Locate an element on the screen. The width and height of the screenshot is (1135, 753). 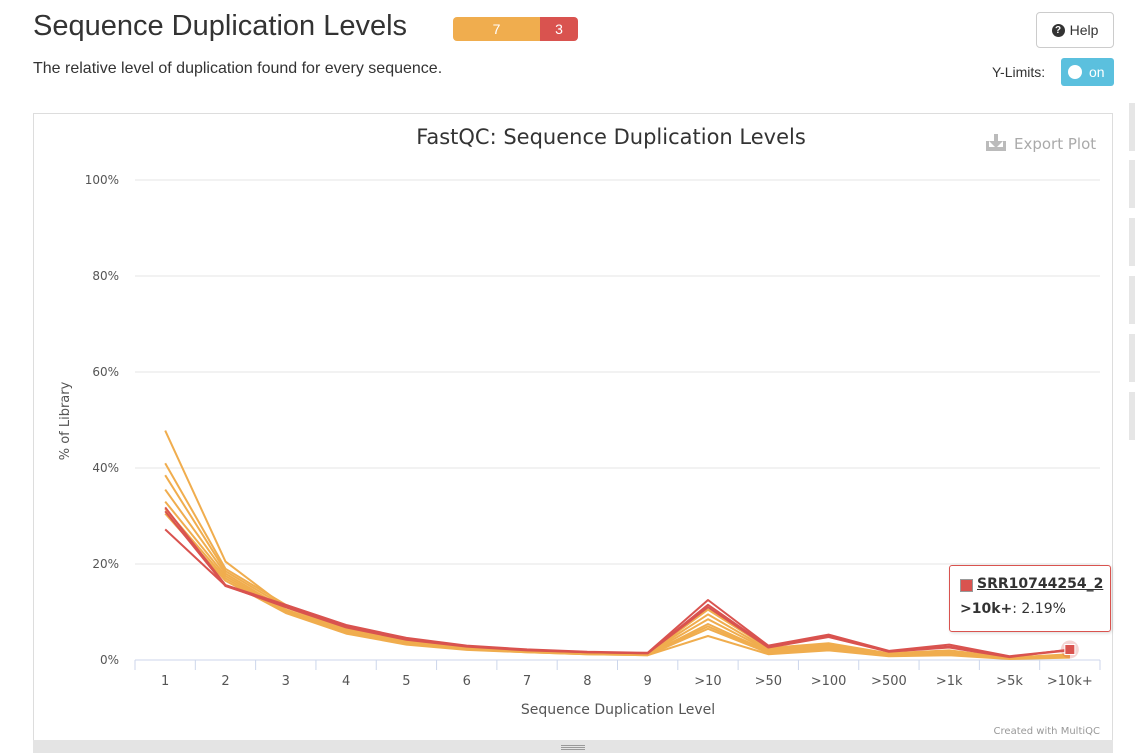
tooltip-category: >10k+ is located at coordinates (986, 609).